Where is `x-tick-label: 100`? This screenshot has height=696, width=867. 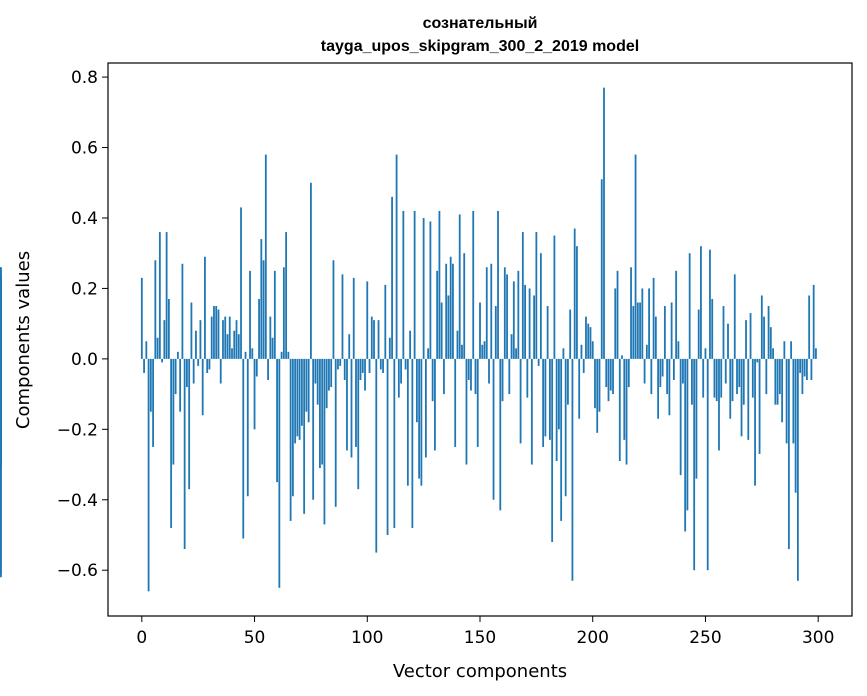
x-tick-label: 100 is located at coordinates (367, 638).